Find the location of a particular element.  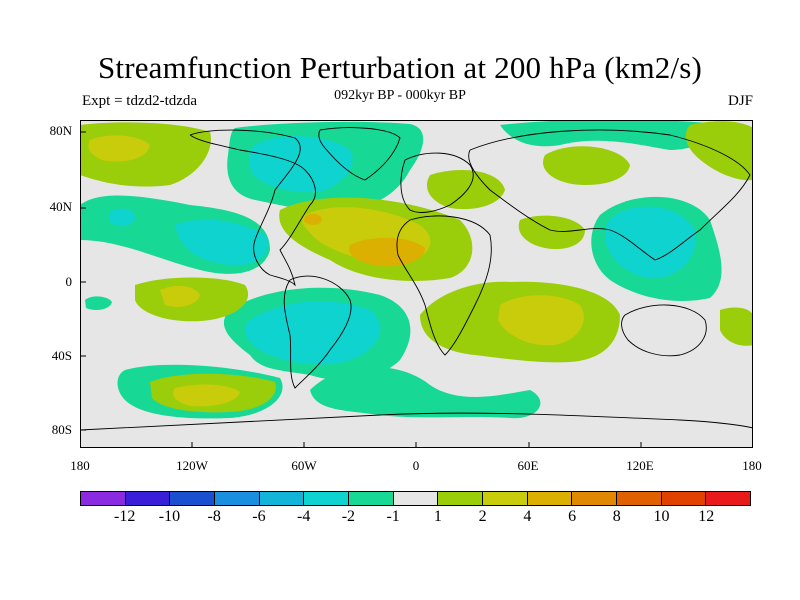

southern-ocean-negative-region is located at coordinates (425, 392).